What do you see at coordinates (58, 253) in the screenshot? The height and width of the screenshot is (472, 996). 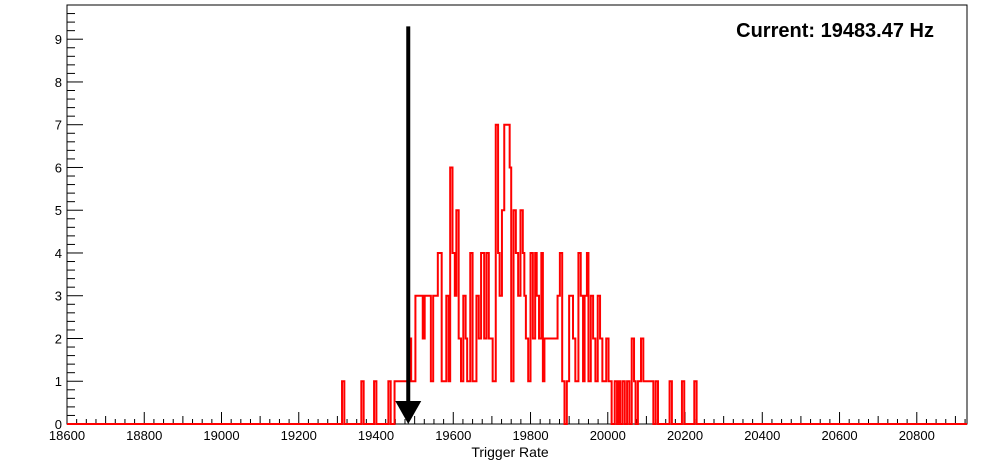 I see `y-tick-label: 4` at bounding box center [58, 253].